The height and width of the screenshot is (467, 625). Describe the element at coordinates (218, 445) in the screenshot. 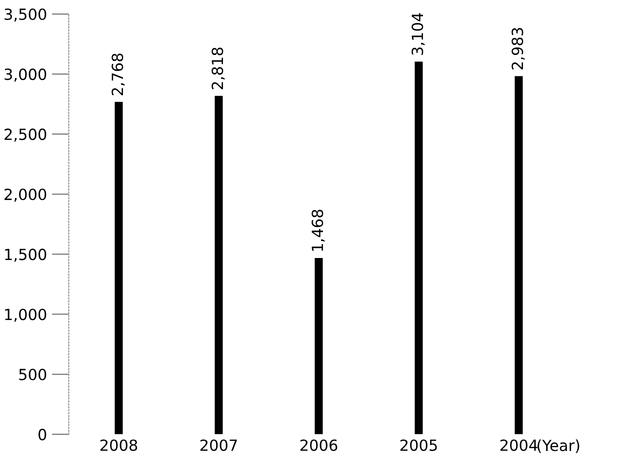

I see `x-tick-label: 2007` at that location.